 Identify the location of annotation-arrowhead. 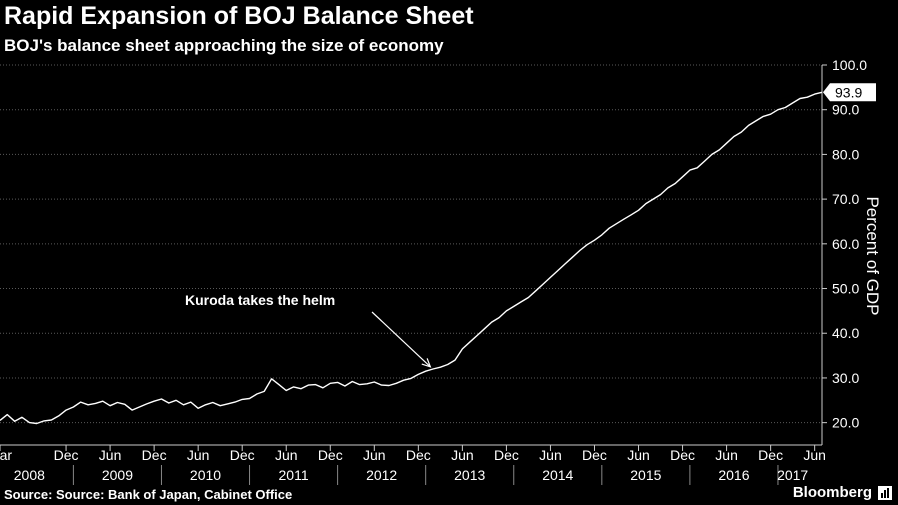
(426, 363).